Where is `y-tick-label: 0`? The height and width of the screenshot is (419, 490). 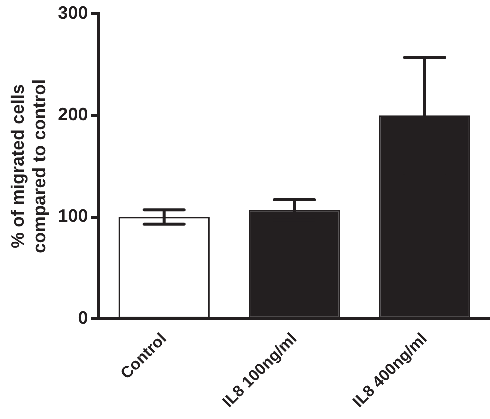
y-tick-label: 0 is located at coordinates (83, 318).